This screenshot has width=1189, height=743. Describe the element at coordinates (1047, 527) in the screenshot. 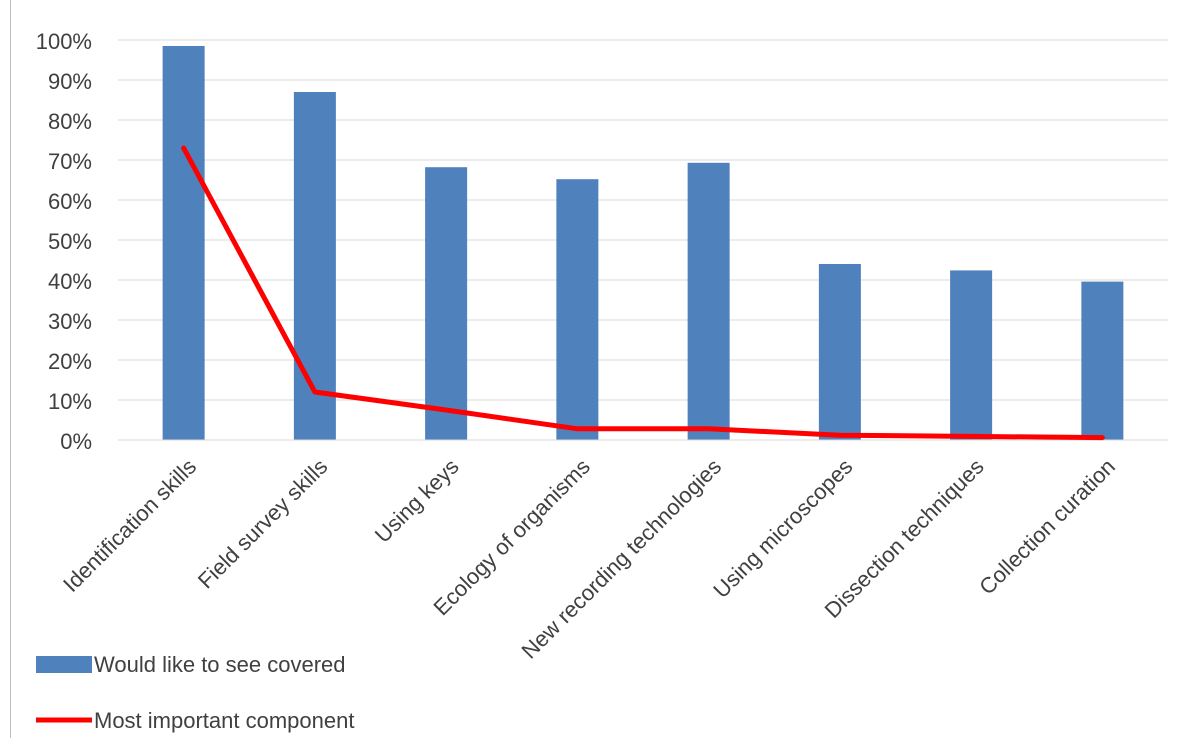

I see `x-tick-label: Collection curation` at that location.